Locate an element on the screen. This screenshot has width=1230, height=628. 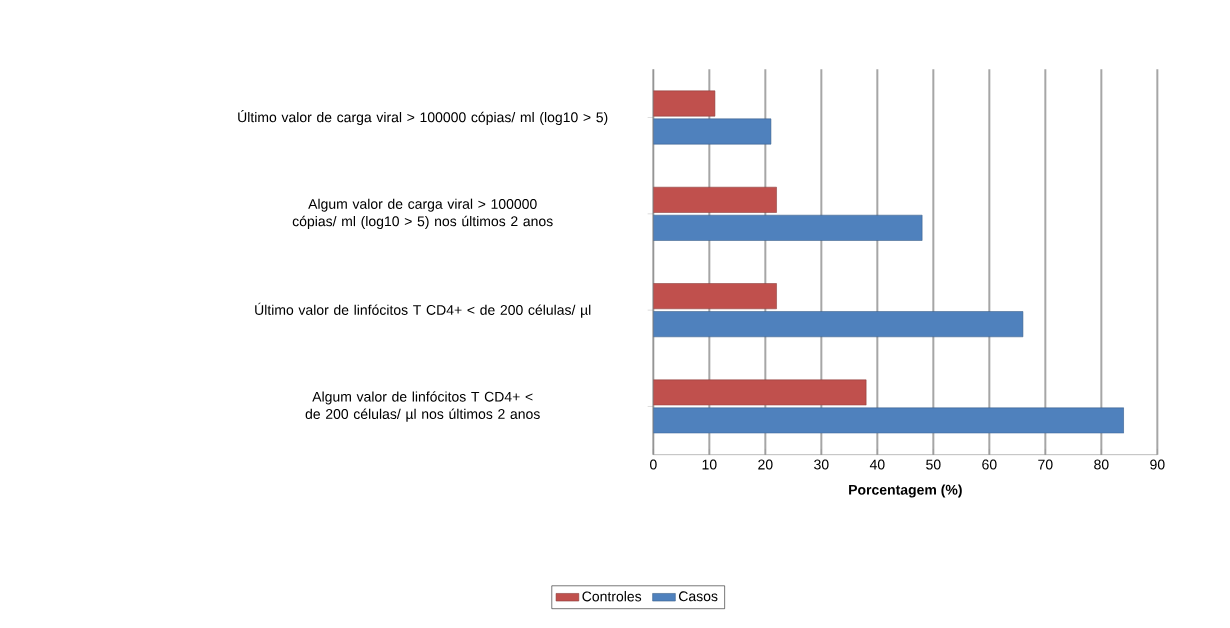
x-tick-label: 0 is located at coordinates (653, 464).